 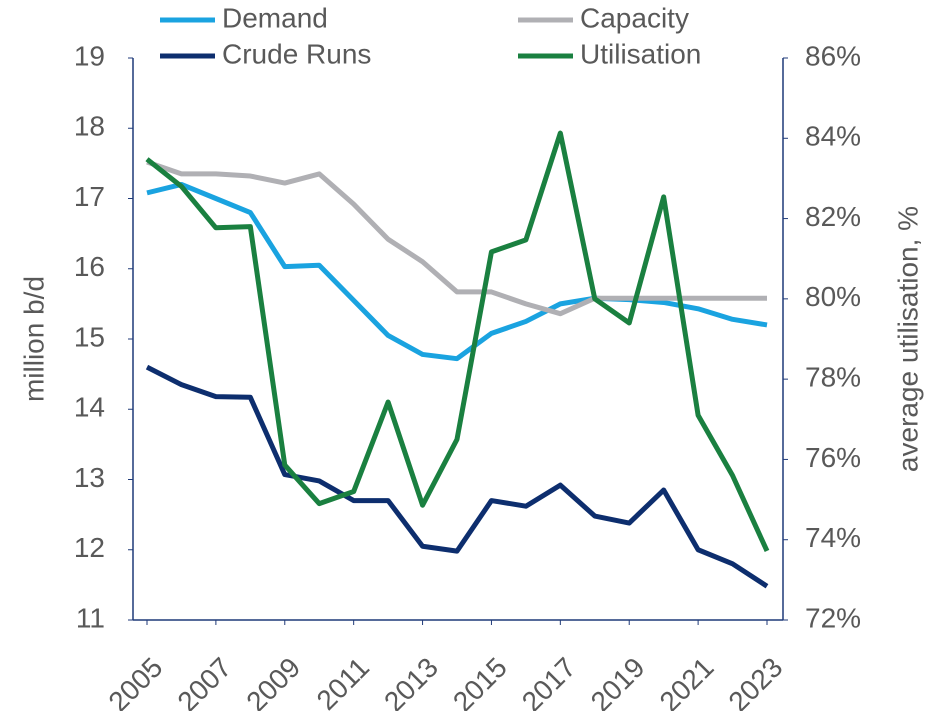 I want to click on y-tick-label: 18, so click(x=89, y=126).